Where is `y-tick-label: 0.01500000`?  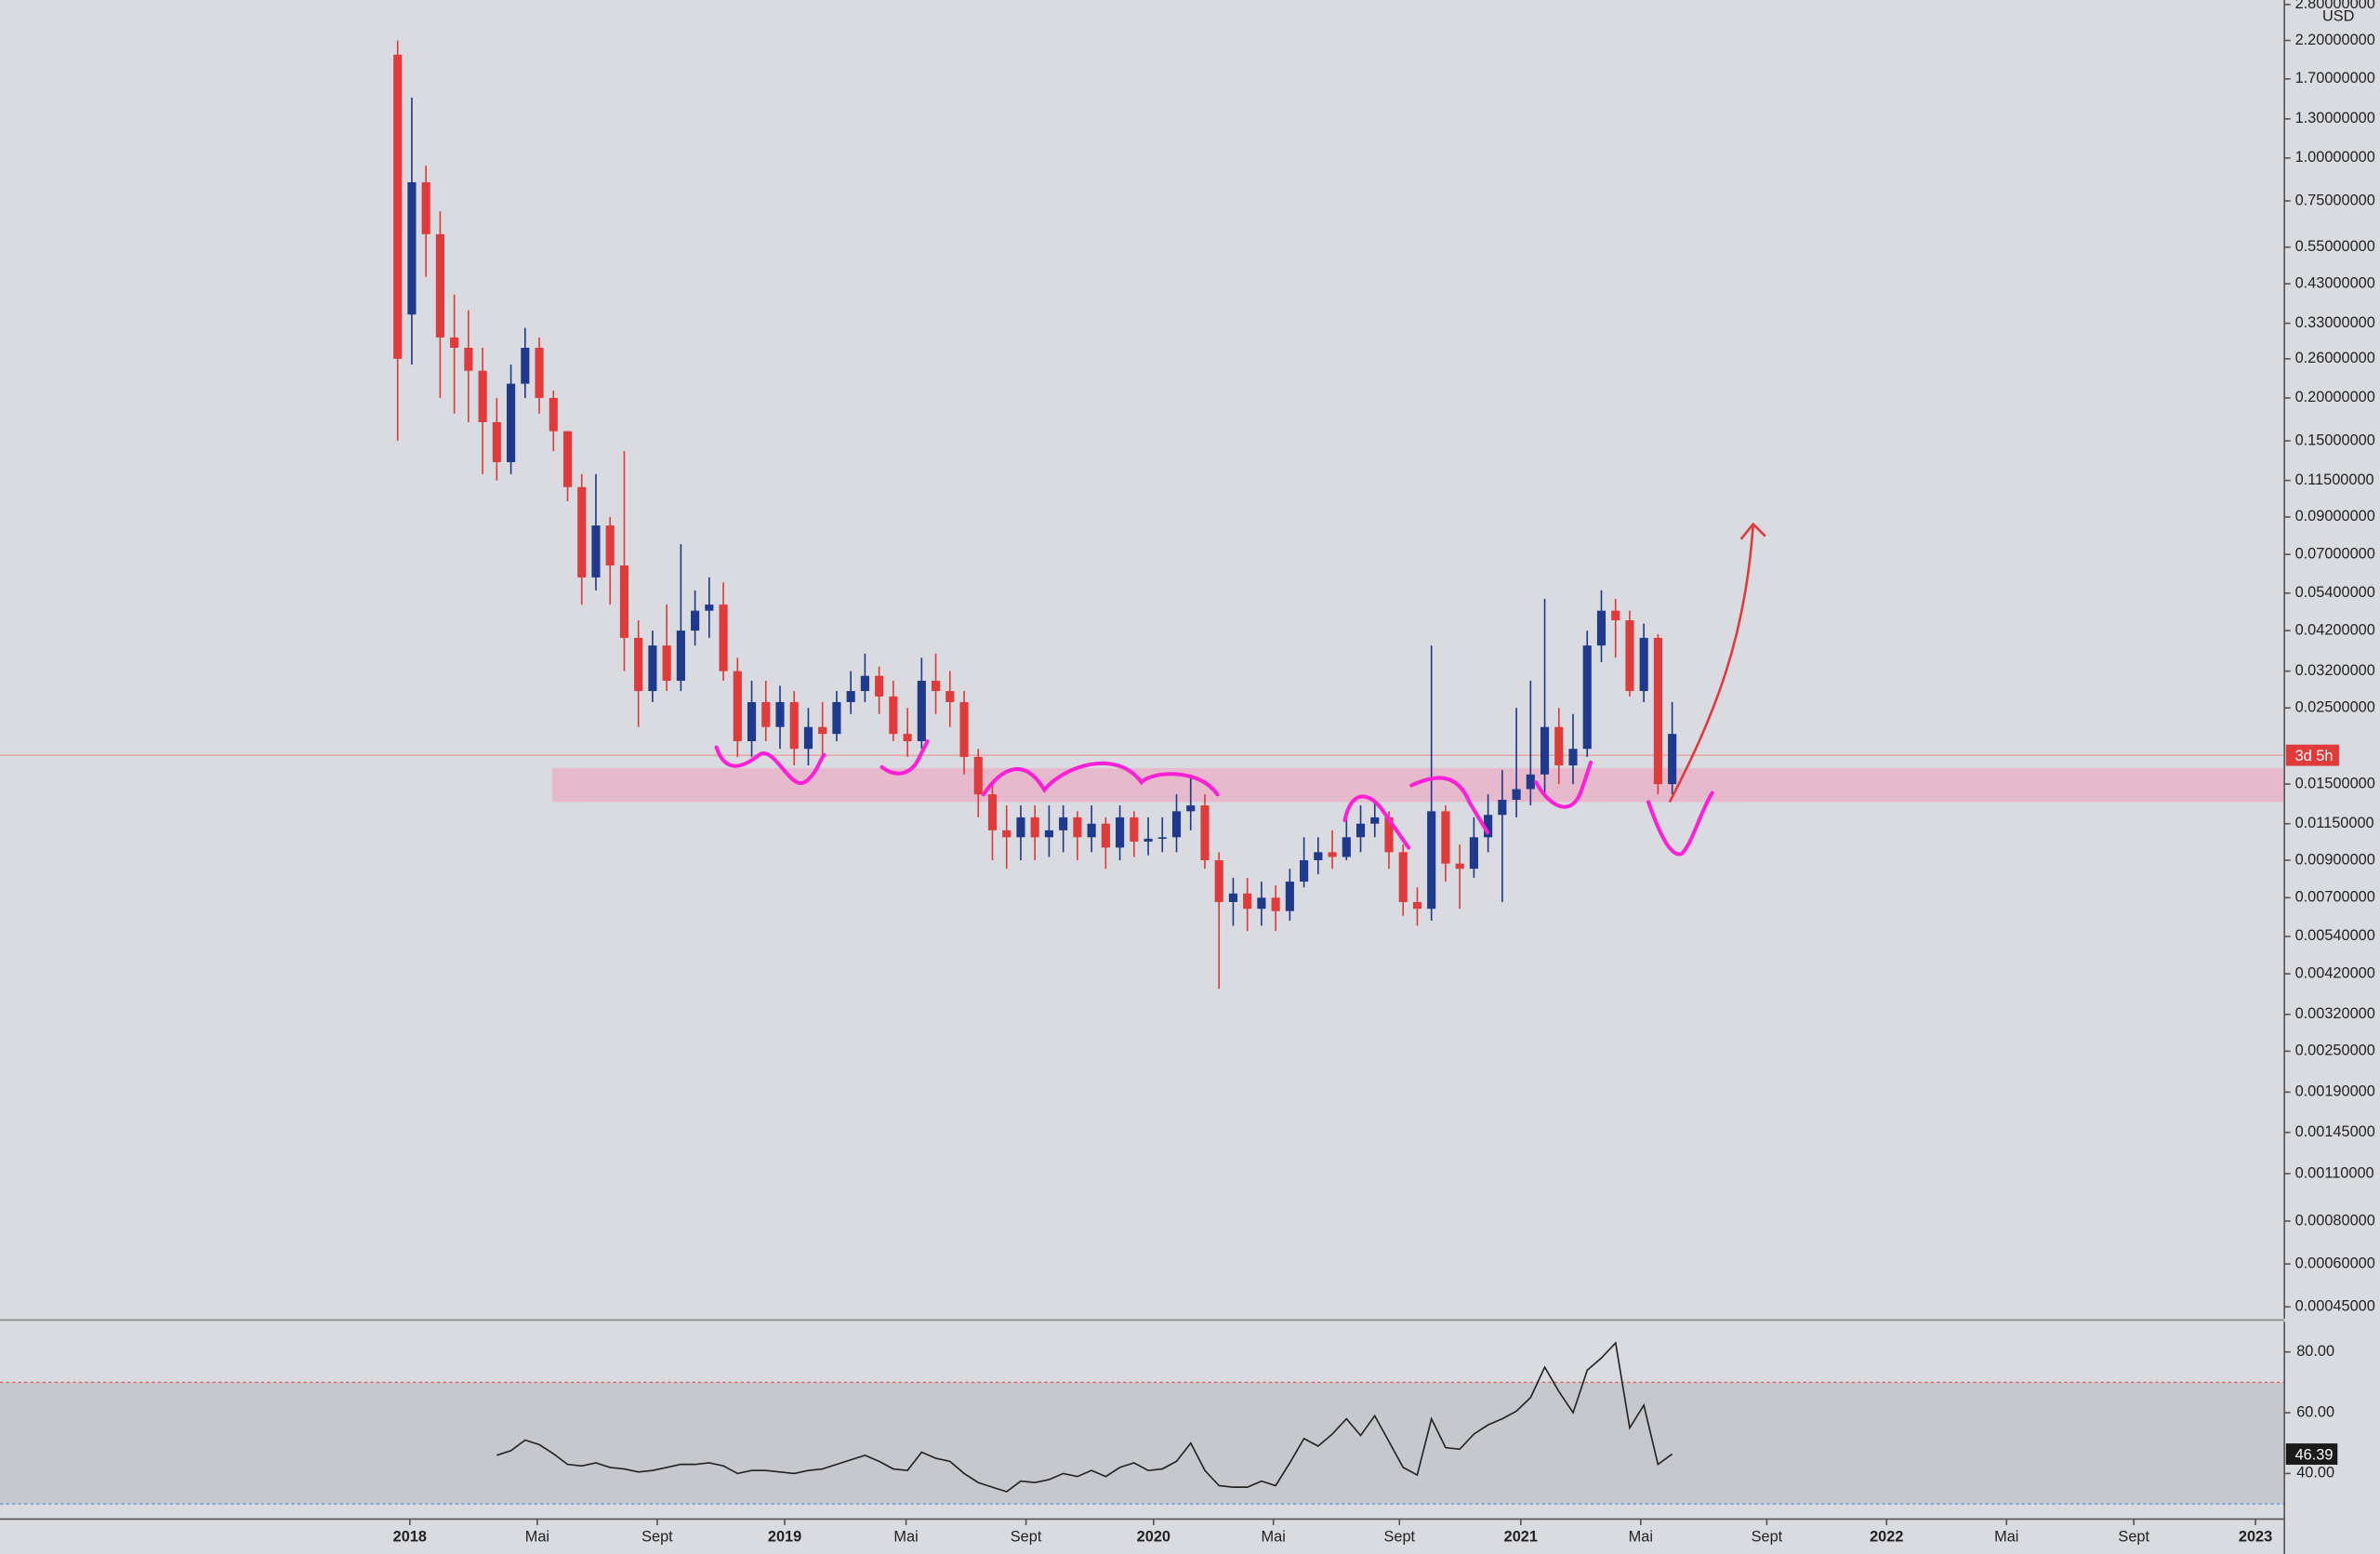
y-tick-label: 0.01500000 is located at coordinates (2335, 783).